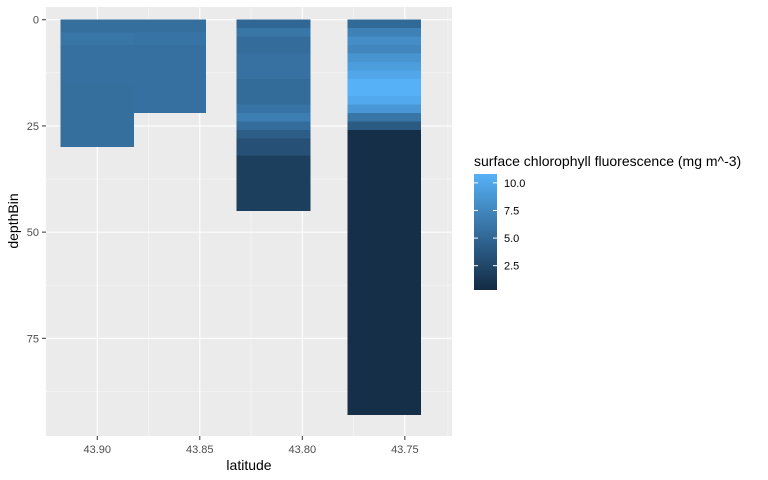  Describe the element at coordinates (405, 450) in the screenshot. I see `x-tick-label: 43.75` at that location.